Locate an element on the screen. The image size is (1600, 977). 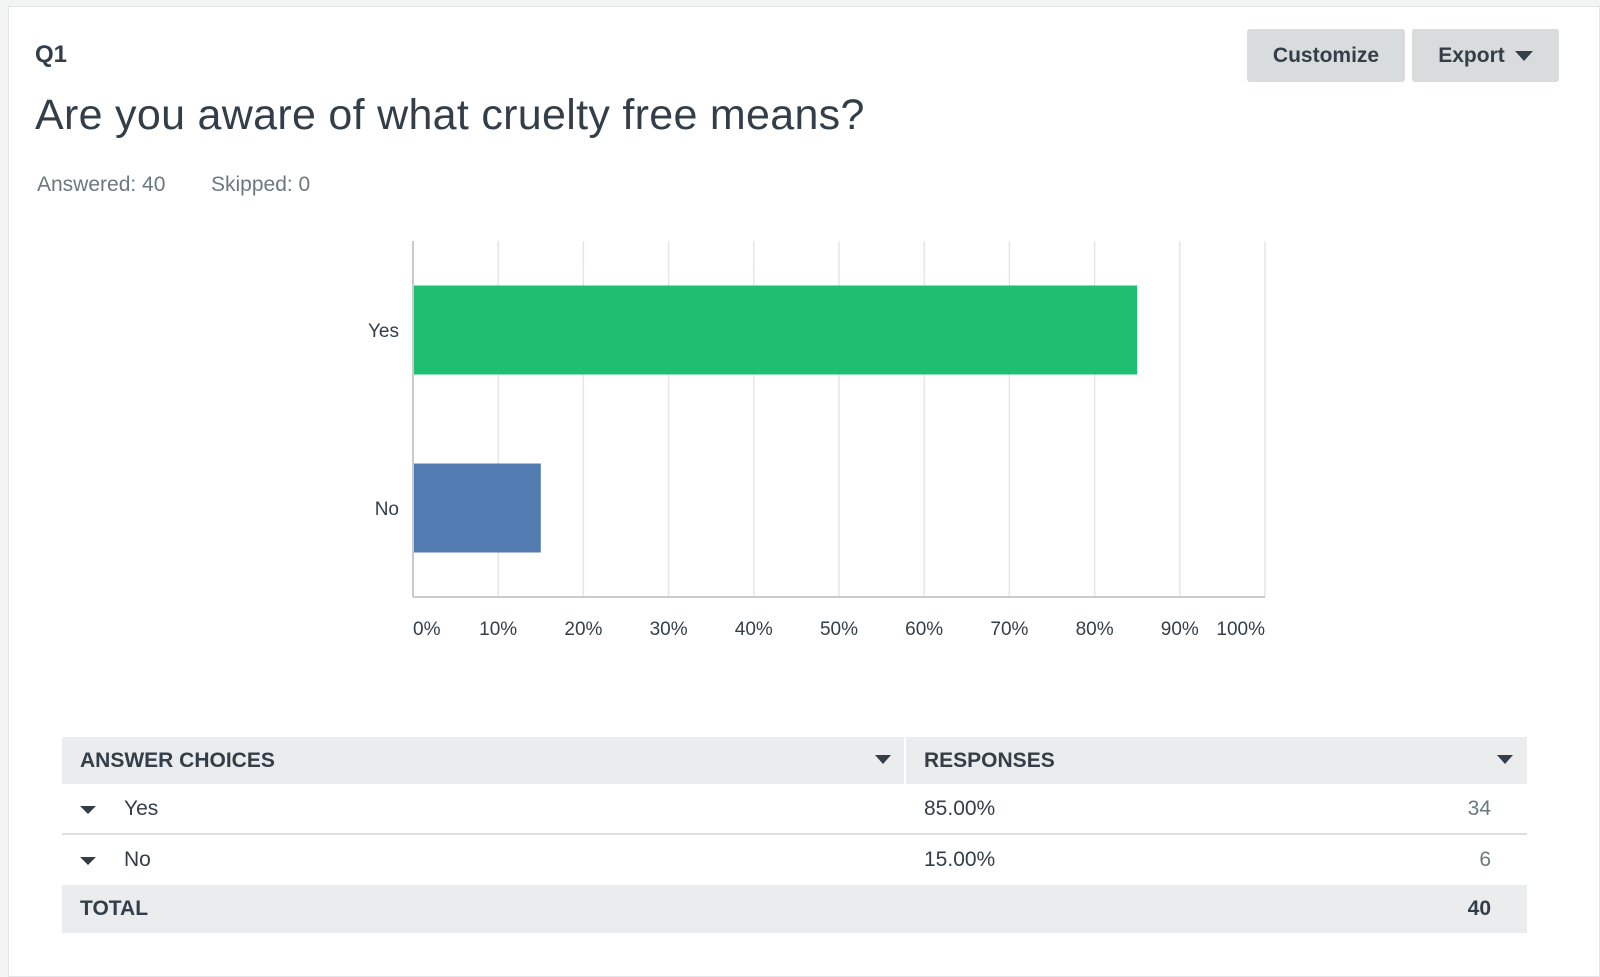
row-label: No is located at coordinates (137, 859).